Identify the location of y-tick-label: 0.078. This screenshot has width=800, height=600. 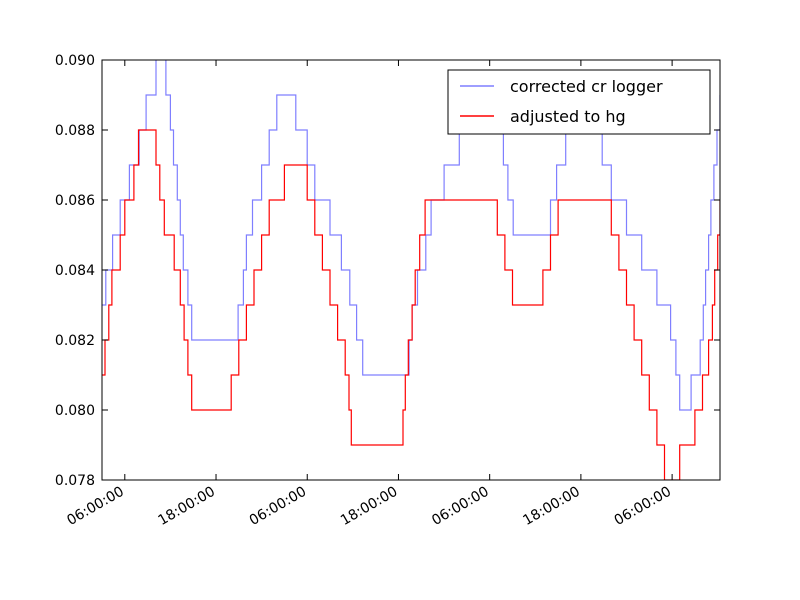
(75, 481).